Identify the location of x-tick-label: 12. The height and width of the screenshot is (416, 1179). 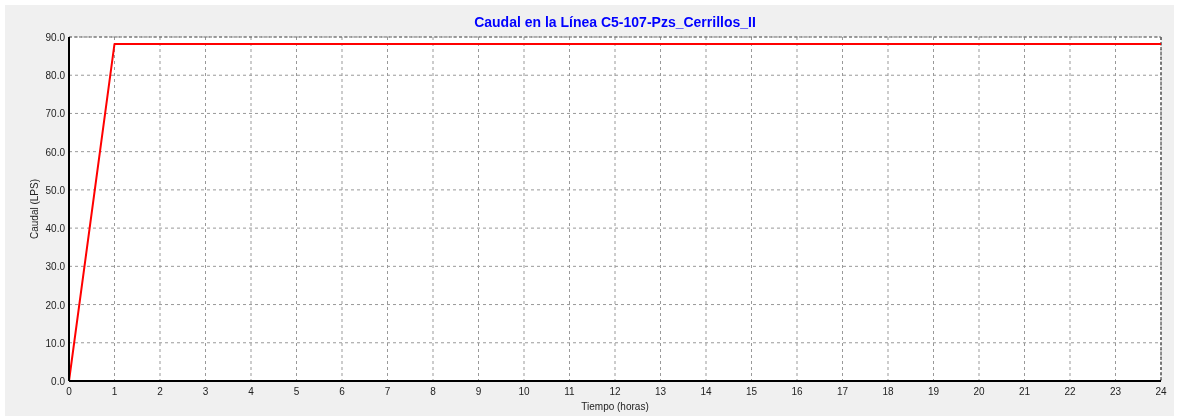
(615, 391).